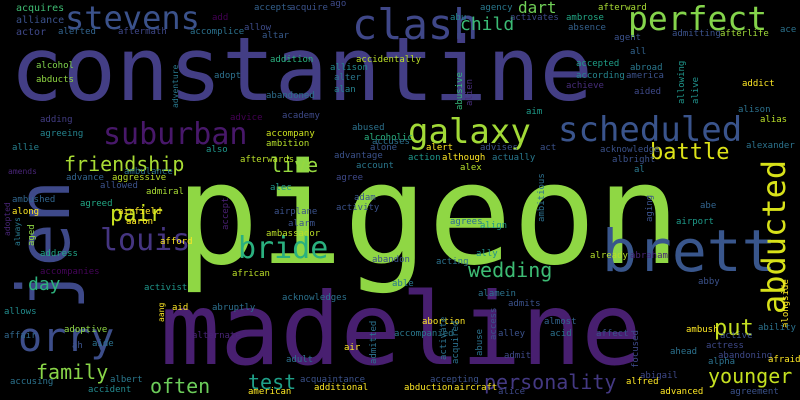 This screenshot has width=800, height=400. I want to click on word: brett, so click(689, 251).